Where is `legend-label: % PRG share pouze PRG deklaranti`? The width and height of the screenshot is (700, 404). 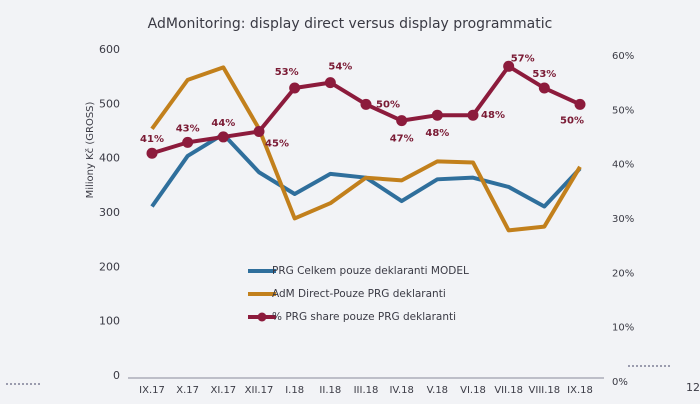
legend-label: % PRG share pouze PRG deklaranti is located at coordinates (364, 317).